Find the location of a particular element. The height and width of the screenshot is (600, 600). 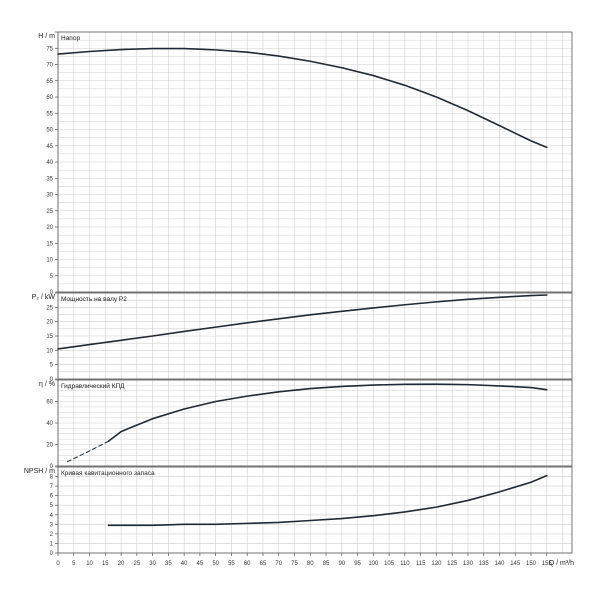

x-tick-label: 5 is located at coordinates (74, 564).